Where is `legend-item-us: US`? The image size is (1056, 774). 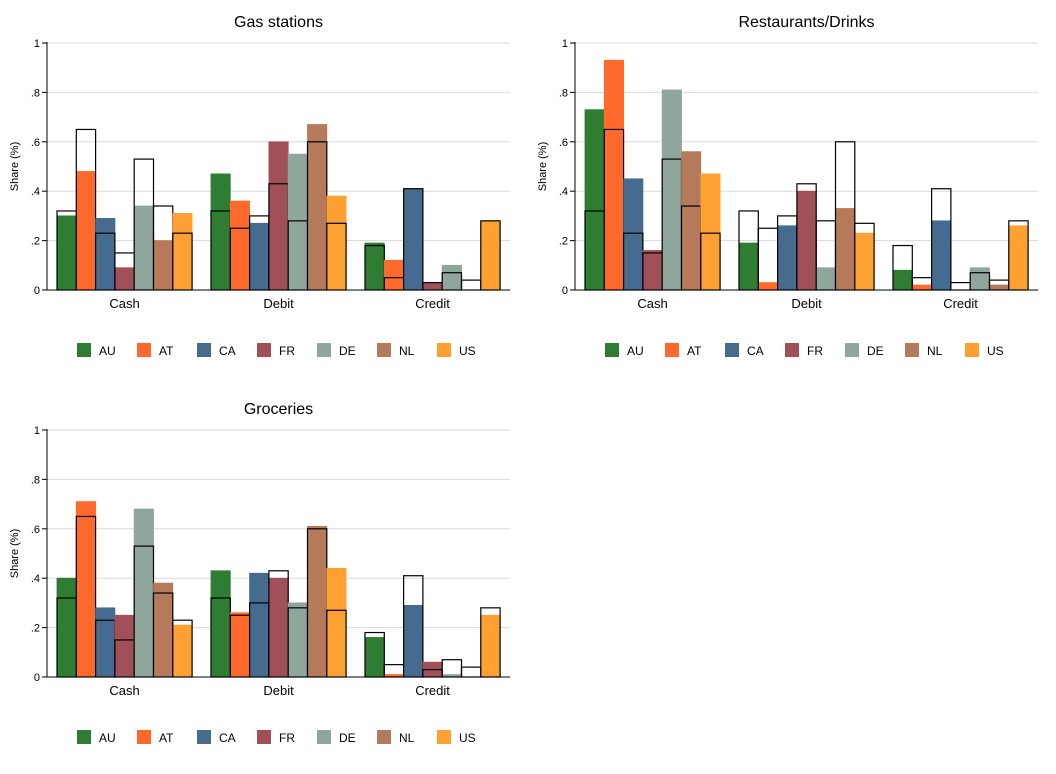
legend-item-us: US is located at coordinates (456, 737).